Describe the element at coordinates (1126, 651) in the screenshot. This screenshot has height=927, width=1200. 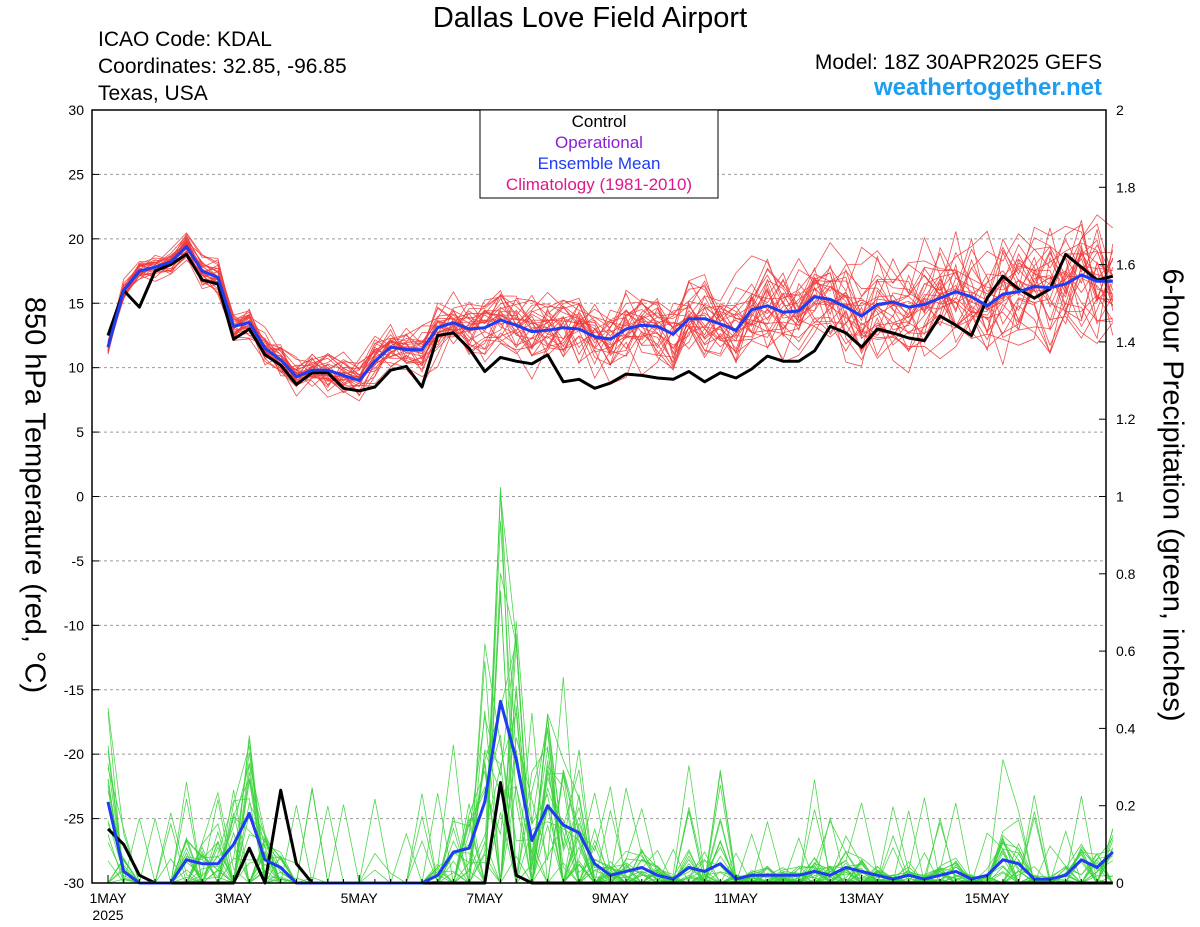
I see `y2-tick-label: 0.6` at that location.